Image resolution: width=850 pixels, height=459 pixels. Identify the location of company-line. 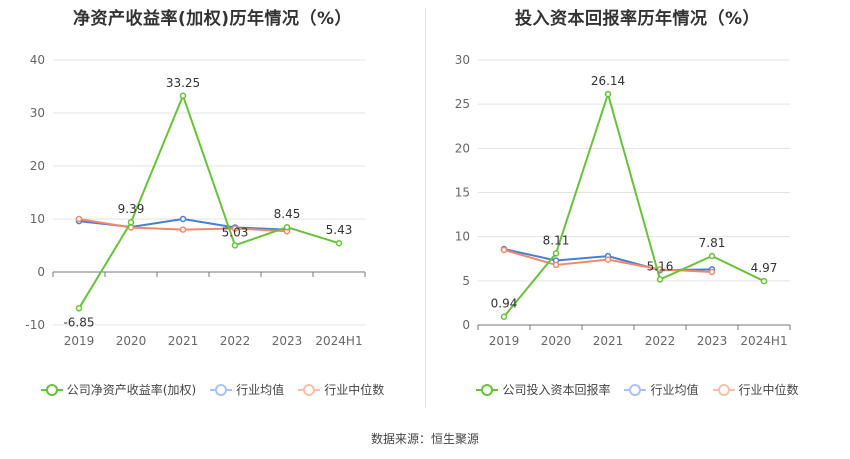
(209, 201).